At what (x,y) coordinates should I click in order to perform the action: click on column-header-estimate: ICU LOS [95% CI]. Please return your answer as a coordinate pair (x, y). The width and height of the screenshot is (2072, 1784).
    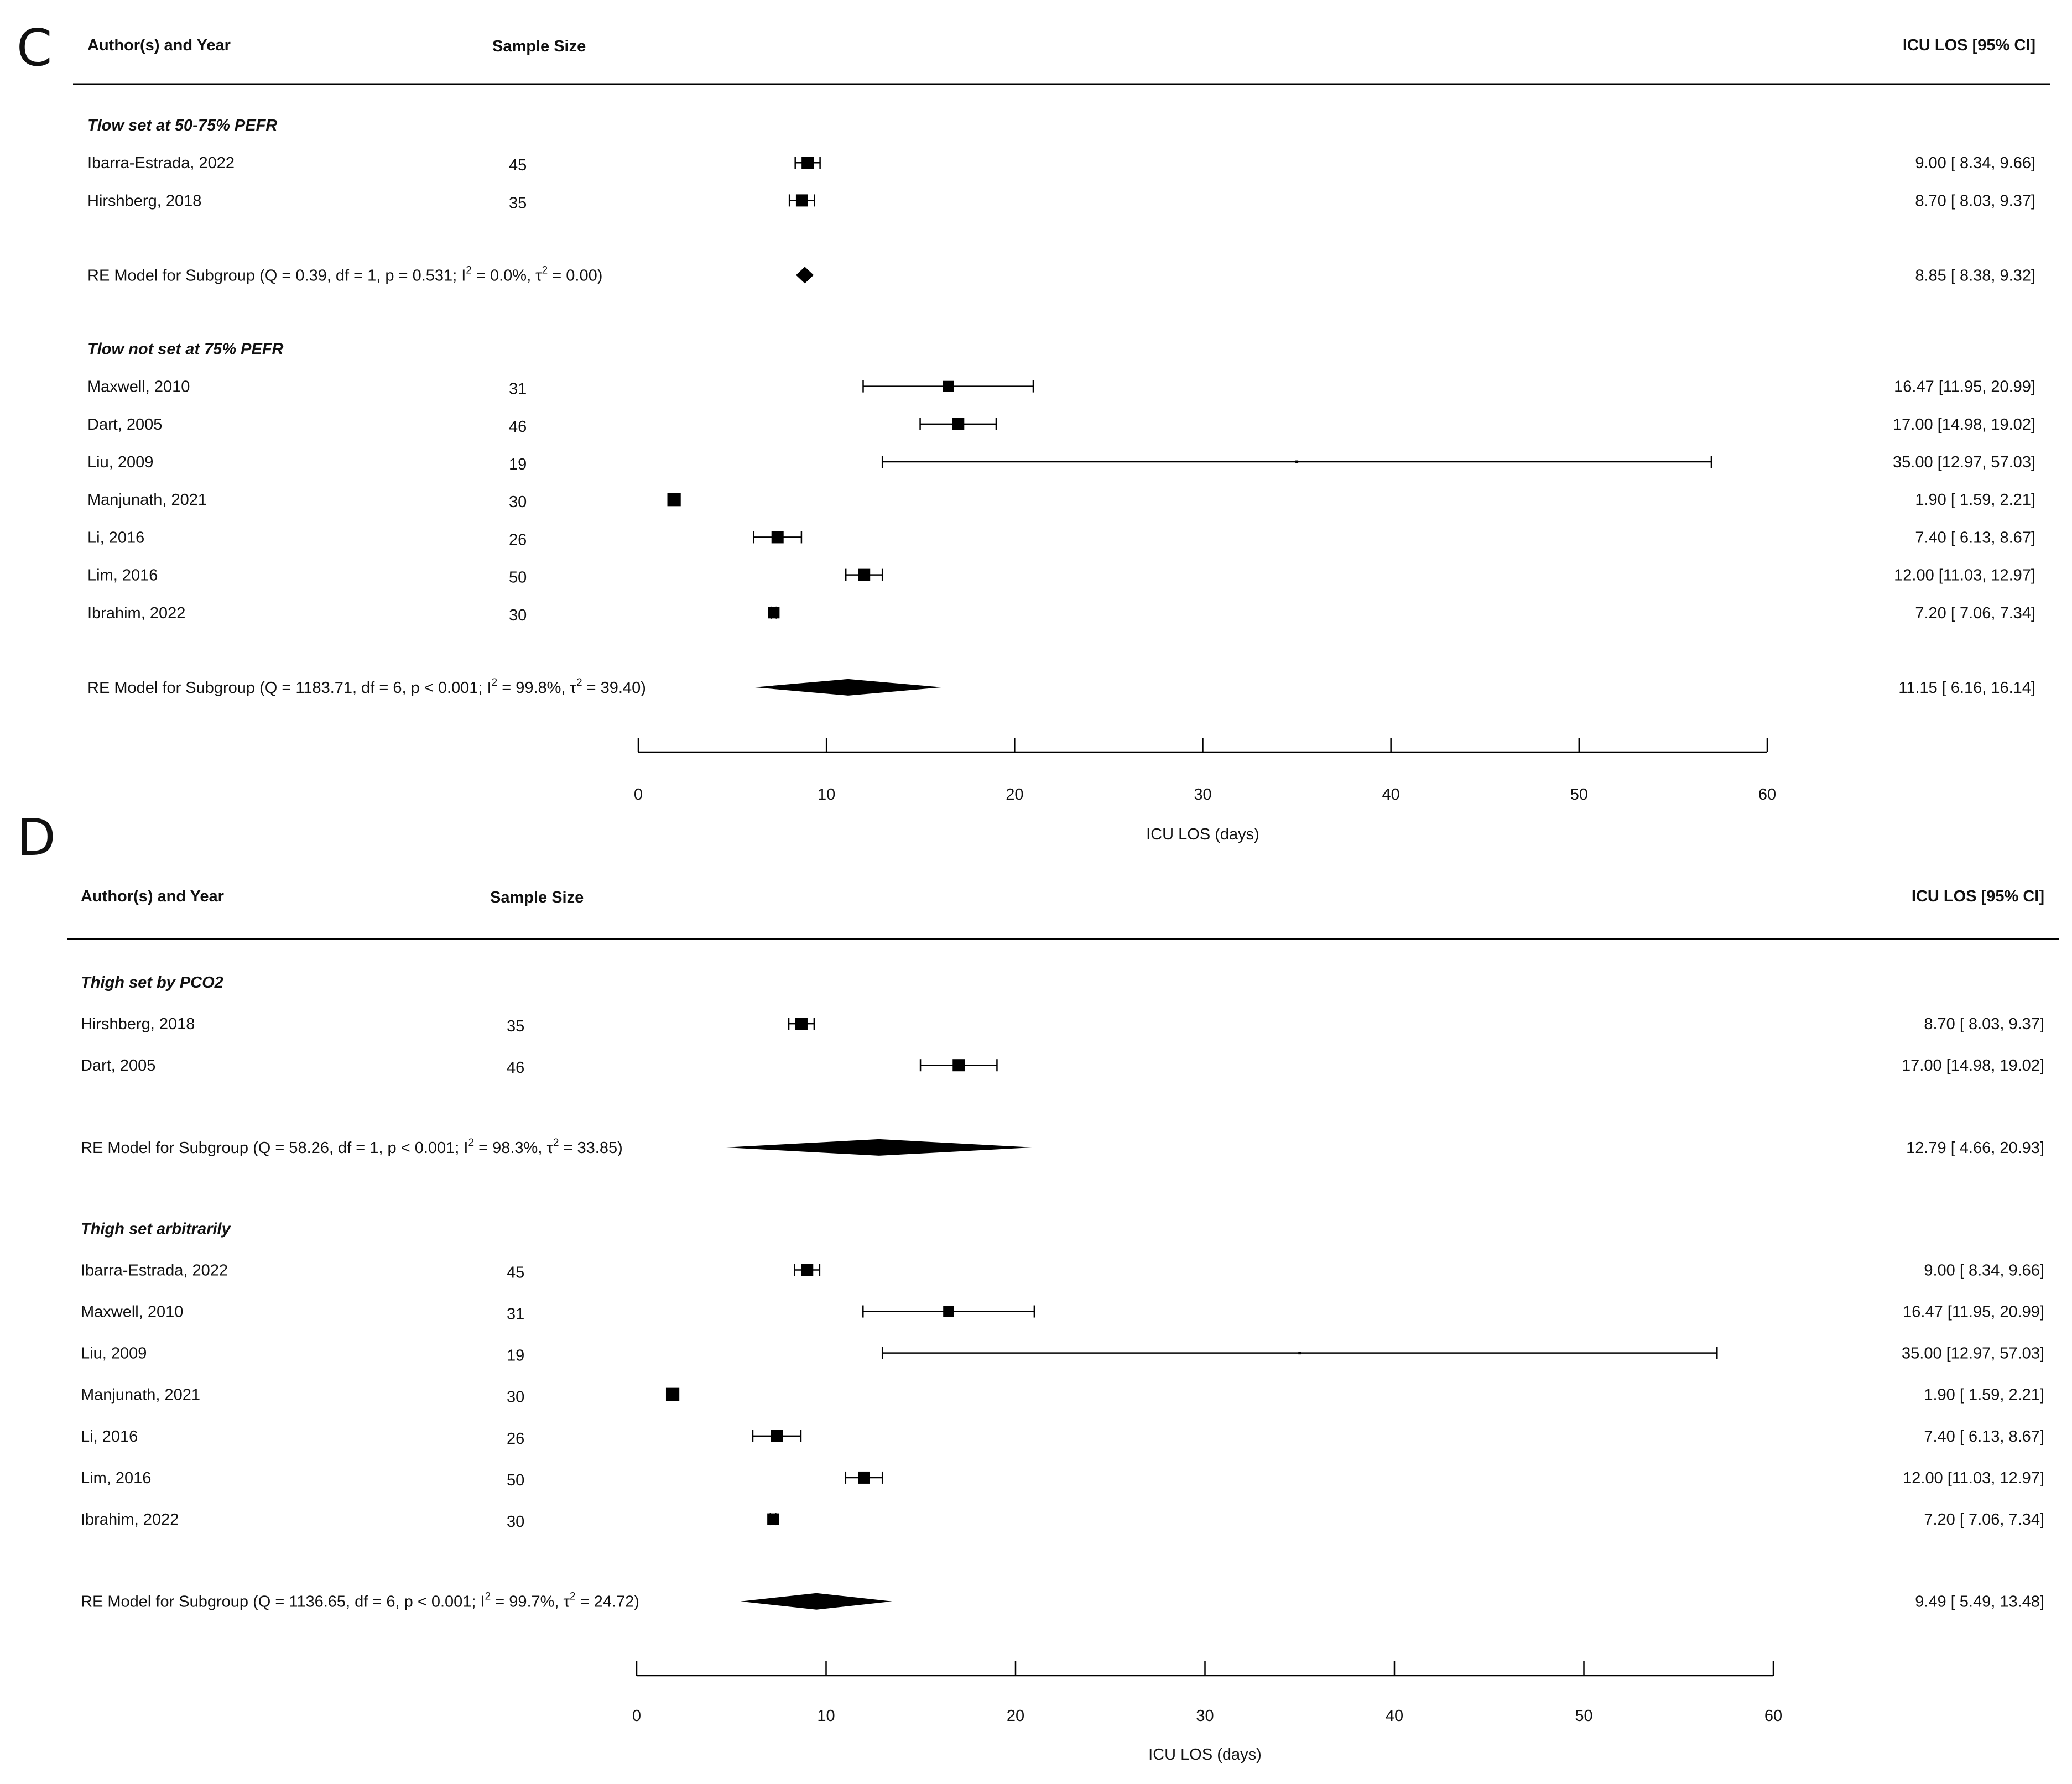
    Looking at the image, I should click on (1969, 45).